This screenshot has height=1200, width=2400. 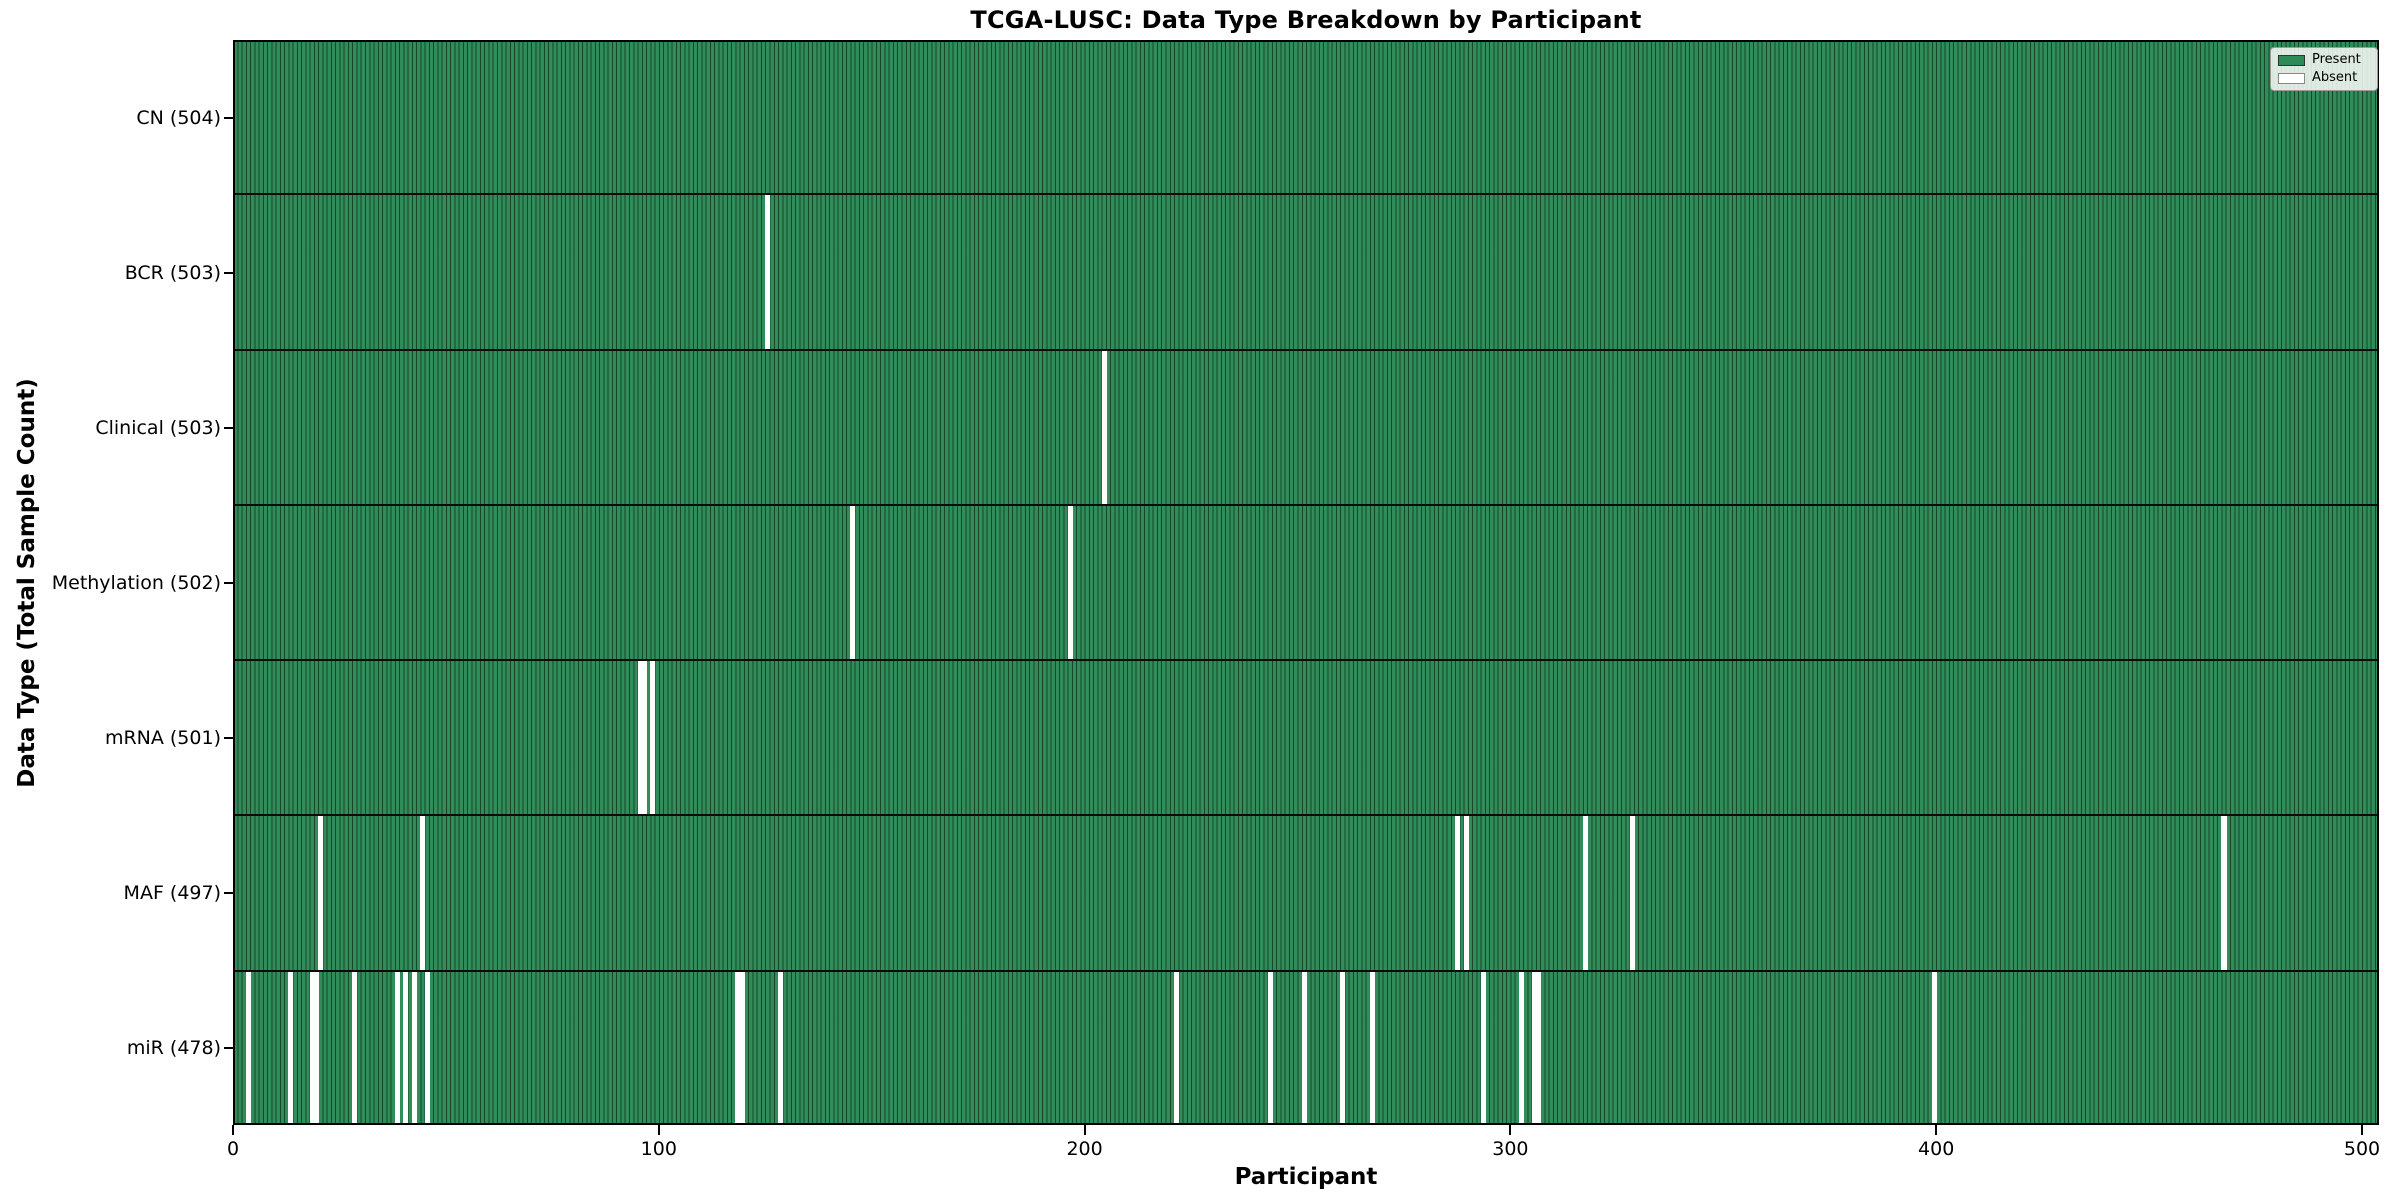 I want to click on row-mir, so click(x=1306, y=1047).